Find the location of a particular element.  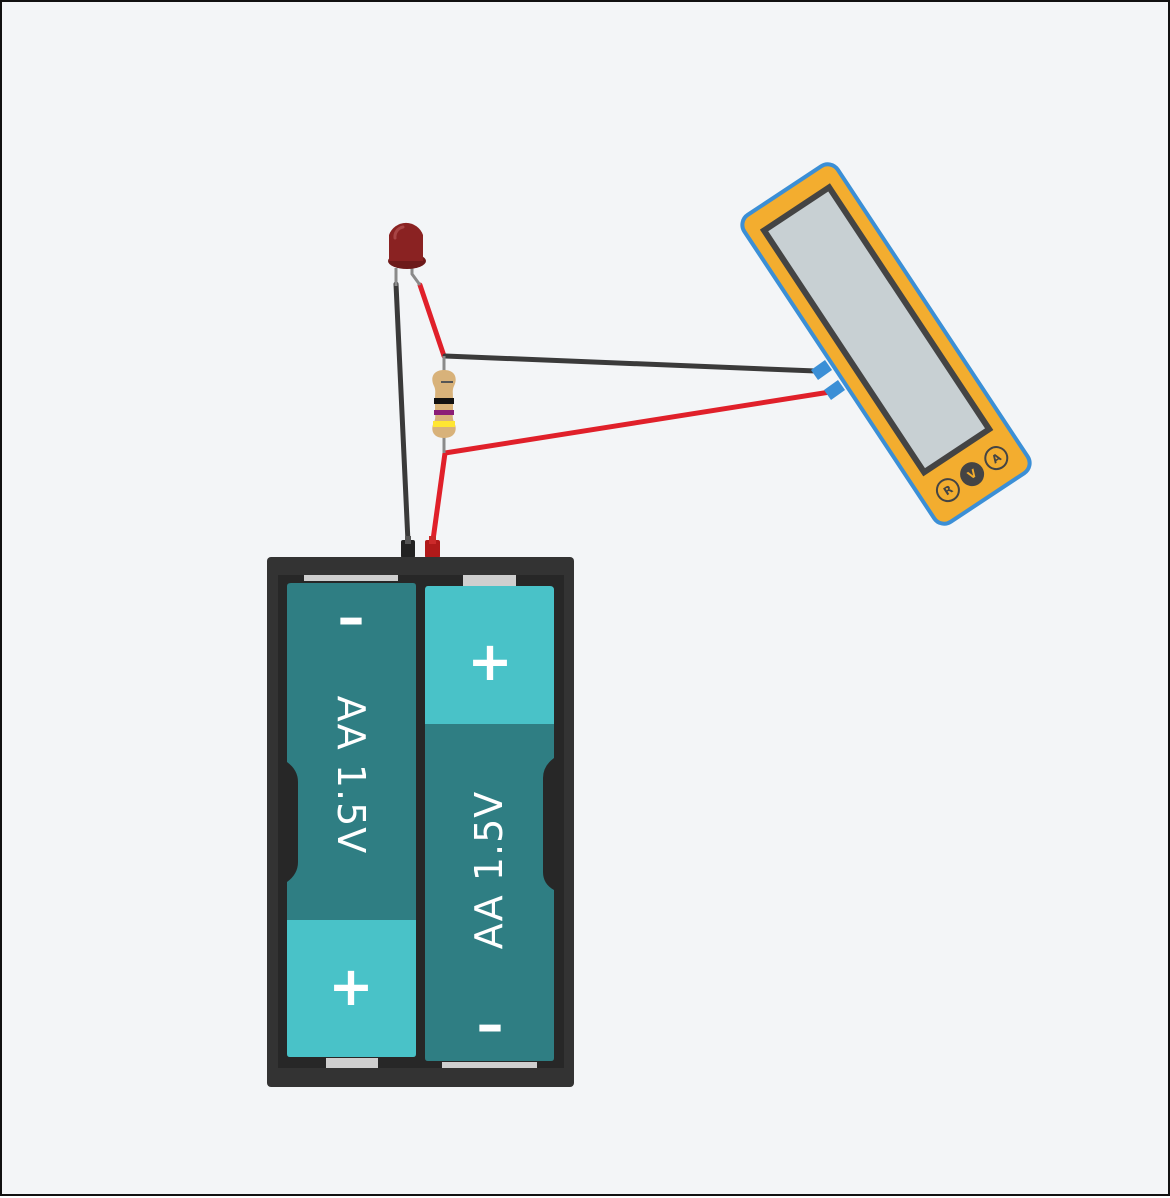

battery-negative-terminal is located at coordinates (408, 549).